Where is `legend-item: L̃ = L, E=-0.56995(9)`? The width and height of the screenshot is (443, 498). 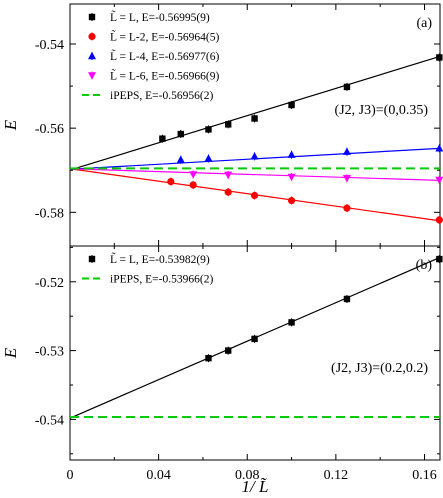
legend-item: L̃ = L, E=-0.56995(9) is located at coordinates (149, 17).